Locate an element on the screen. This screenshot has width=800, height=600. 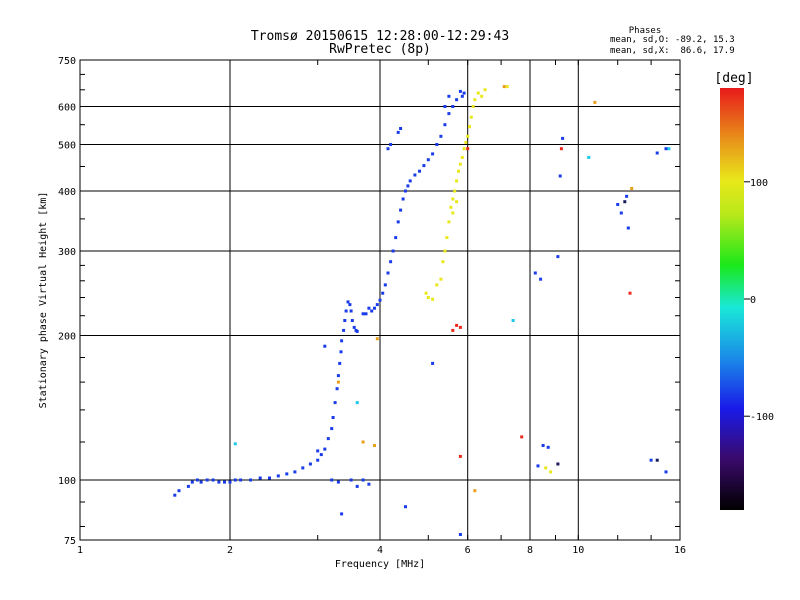
x-tick-label: 6 is located at coordinates (468, 550).